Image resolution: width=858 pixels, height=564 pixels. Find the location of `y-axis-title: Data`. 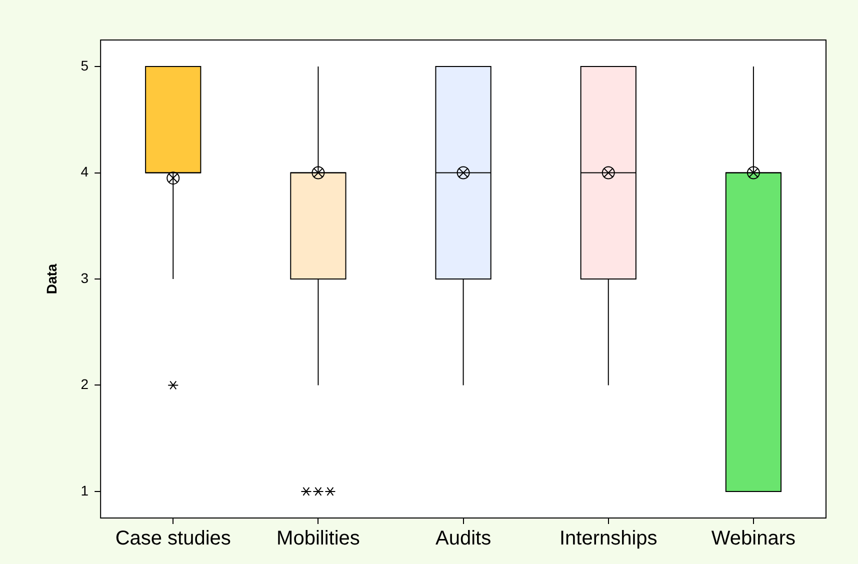

y-axis-title: Data is located at coordinates (51, 279).